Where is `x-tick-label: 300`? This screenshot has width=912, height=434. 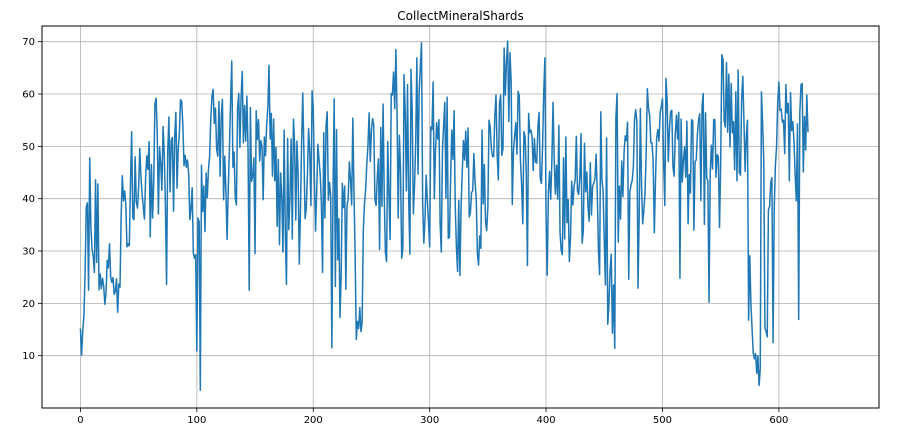
x-tick-label: 300 is located at coordinates (429, 420).